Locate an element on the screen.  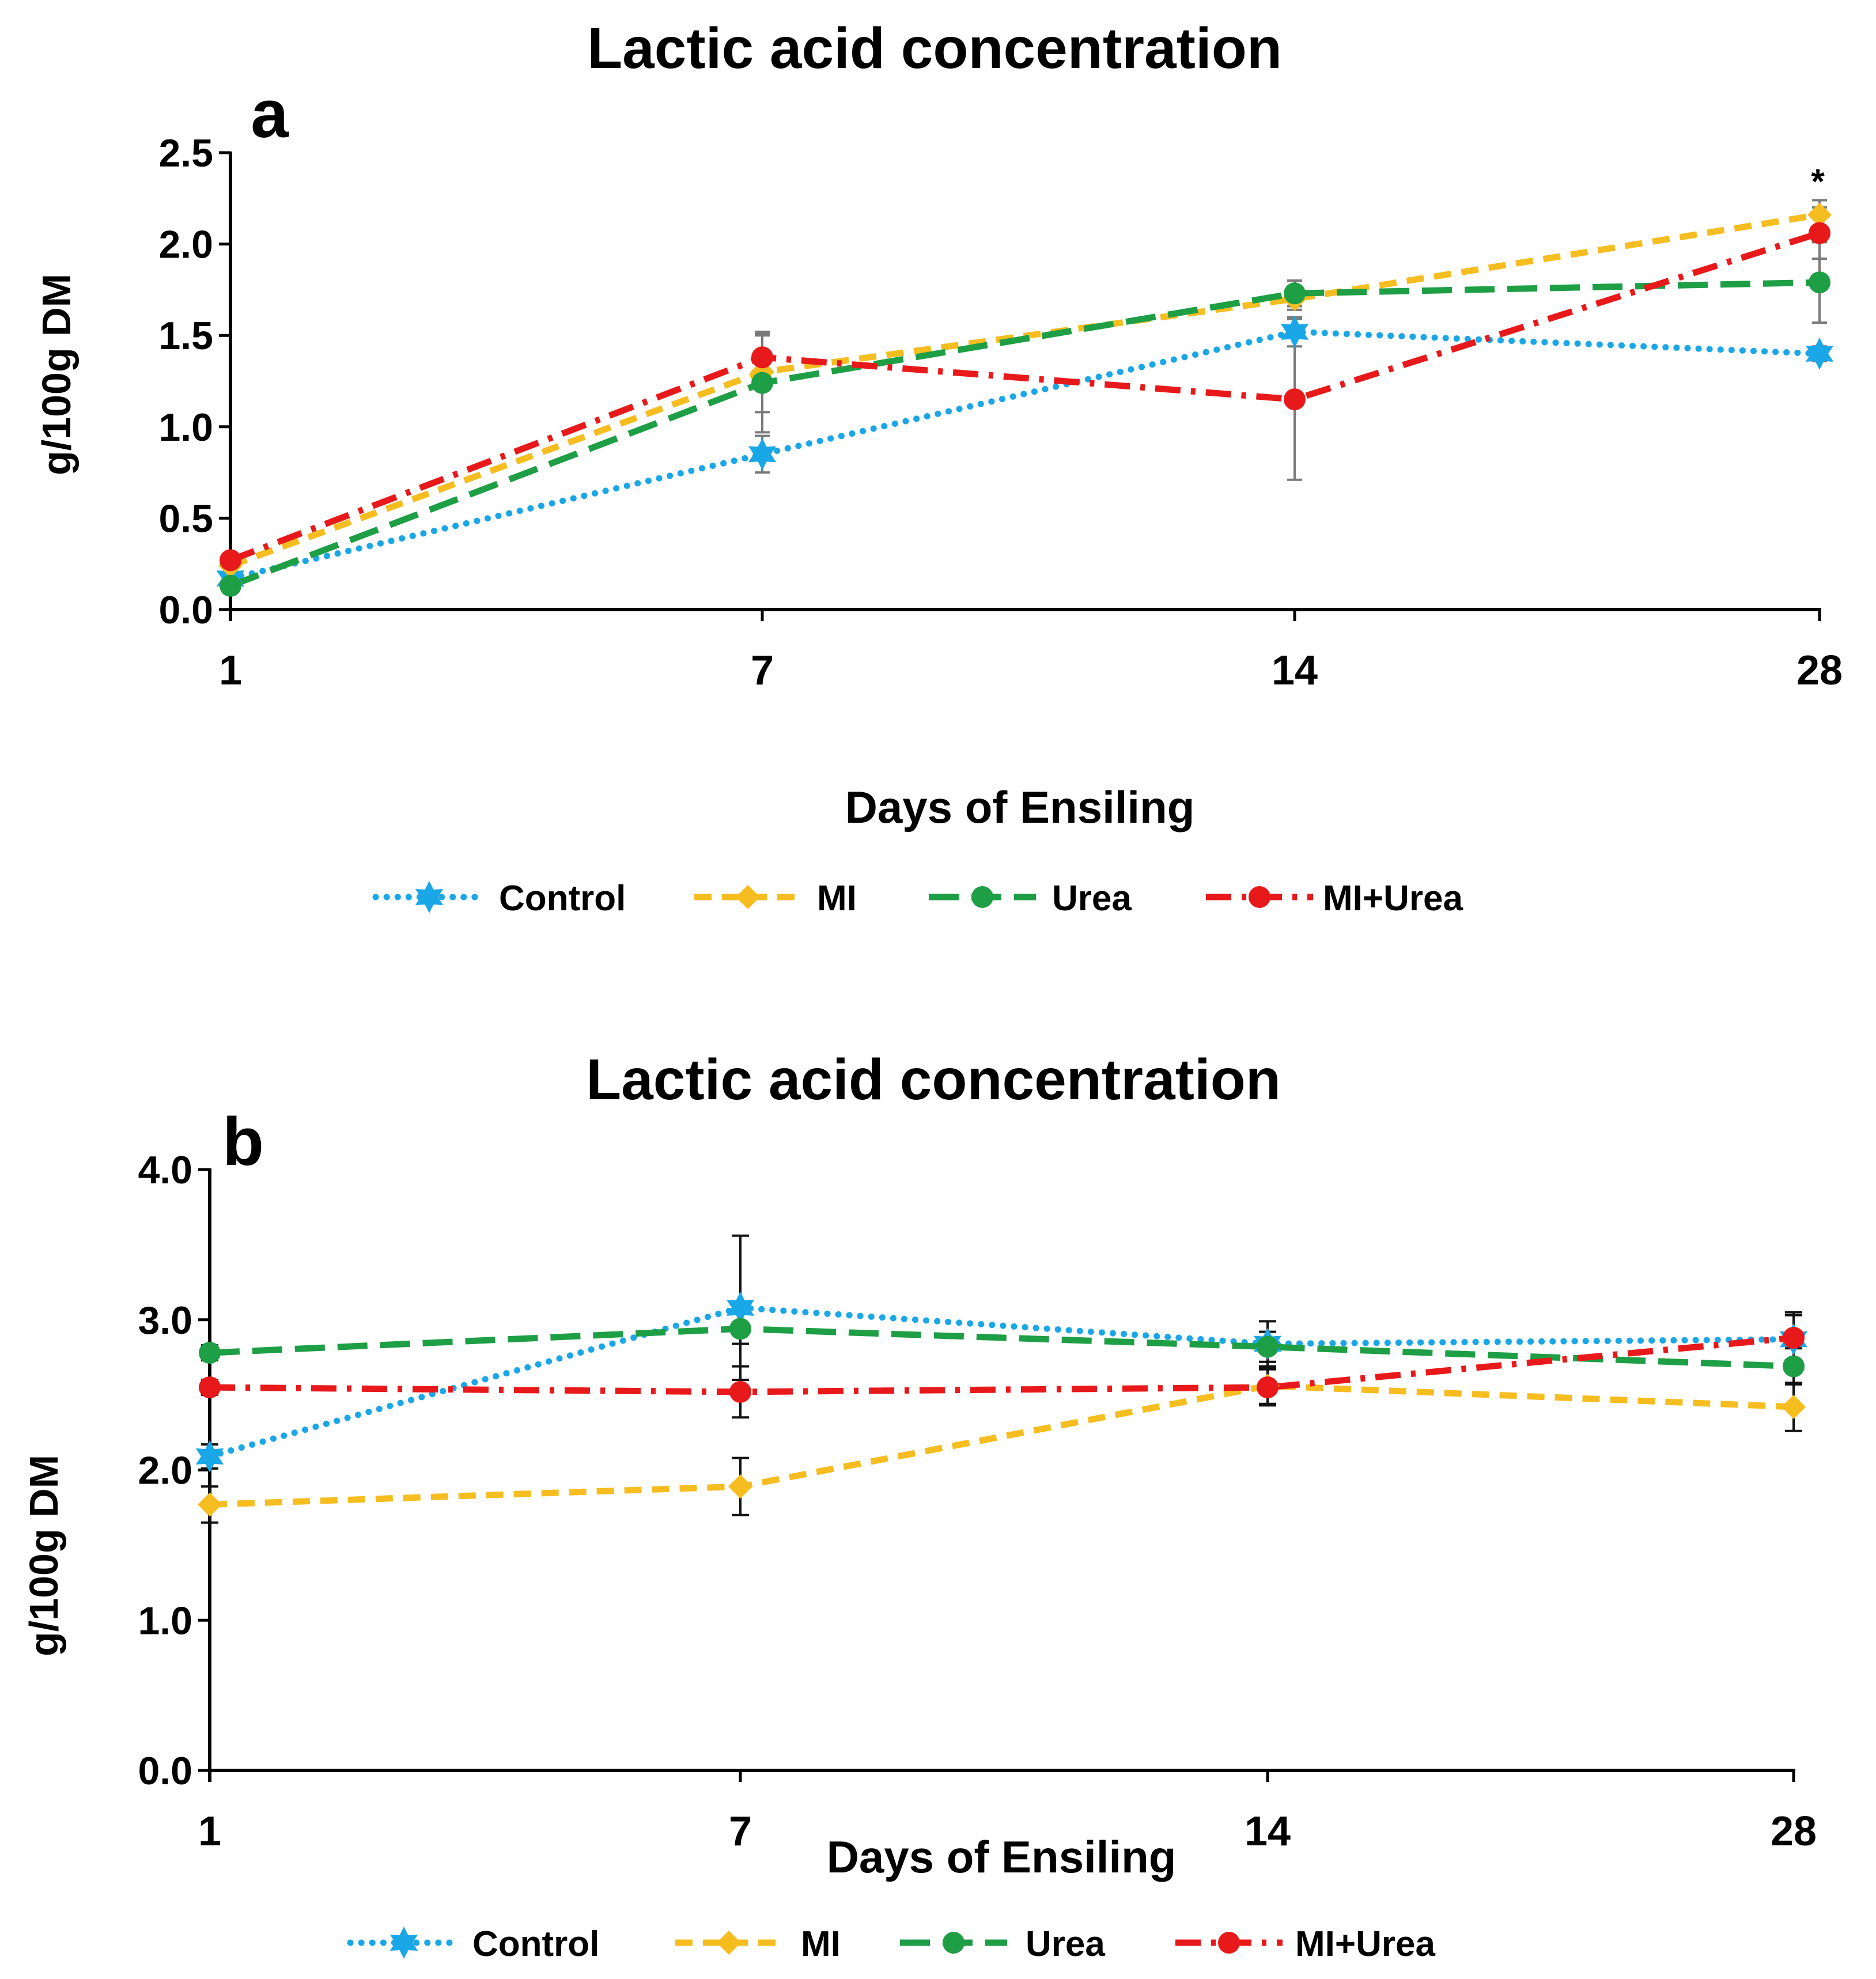
legend-a-control-marker is located at coordinates (430, 897).